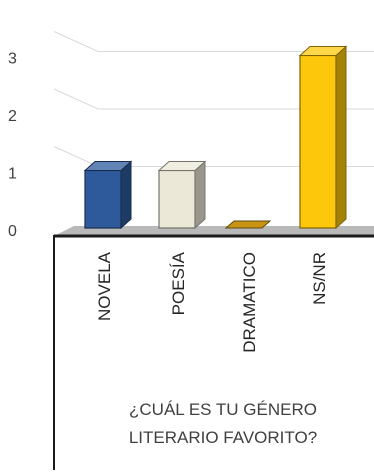  I want to click on category-label: DRAMATICO, so click(249, 302).